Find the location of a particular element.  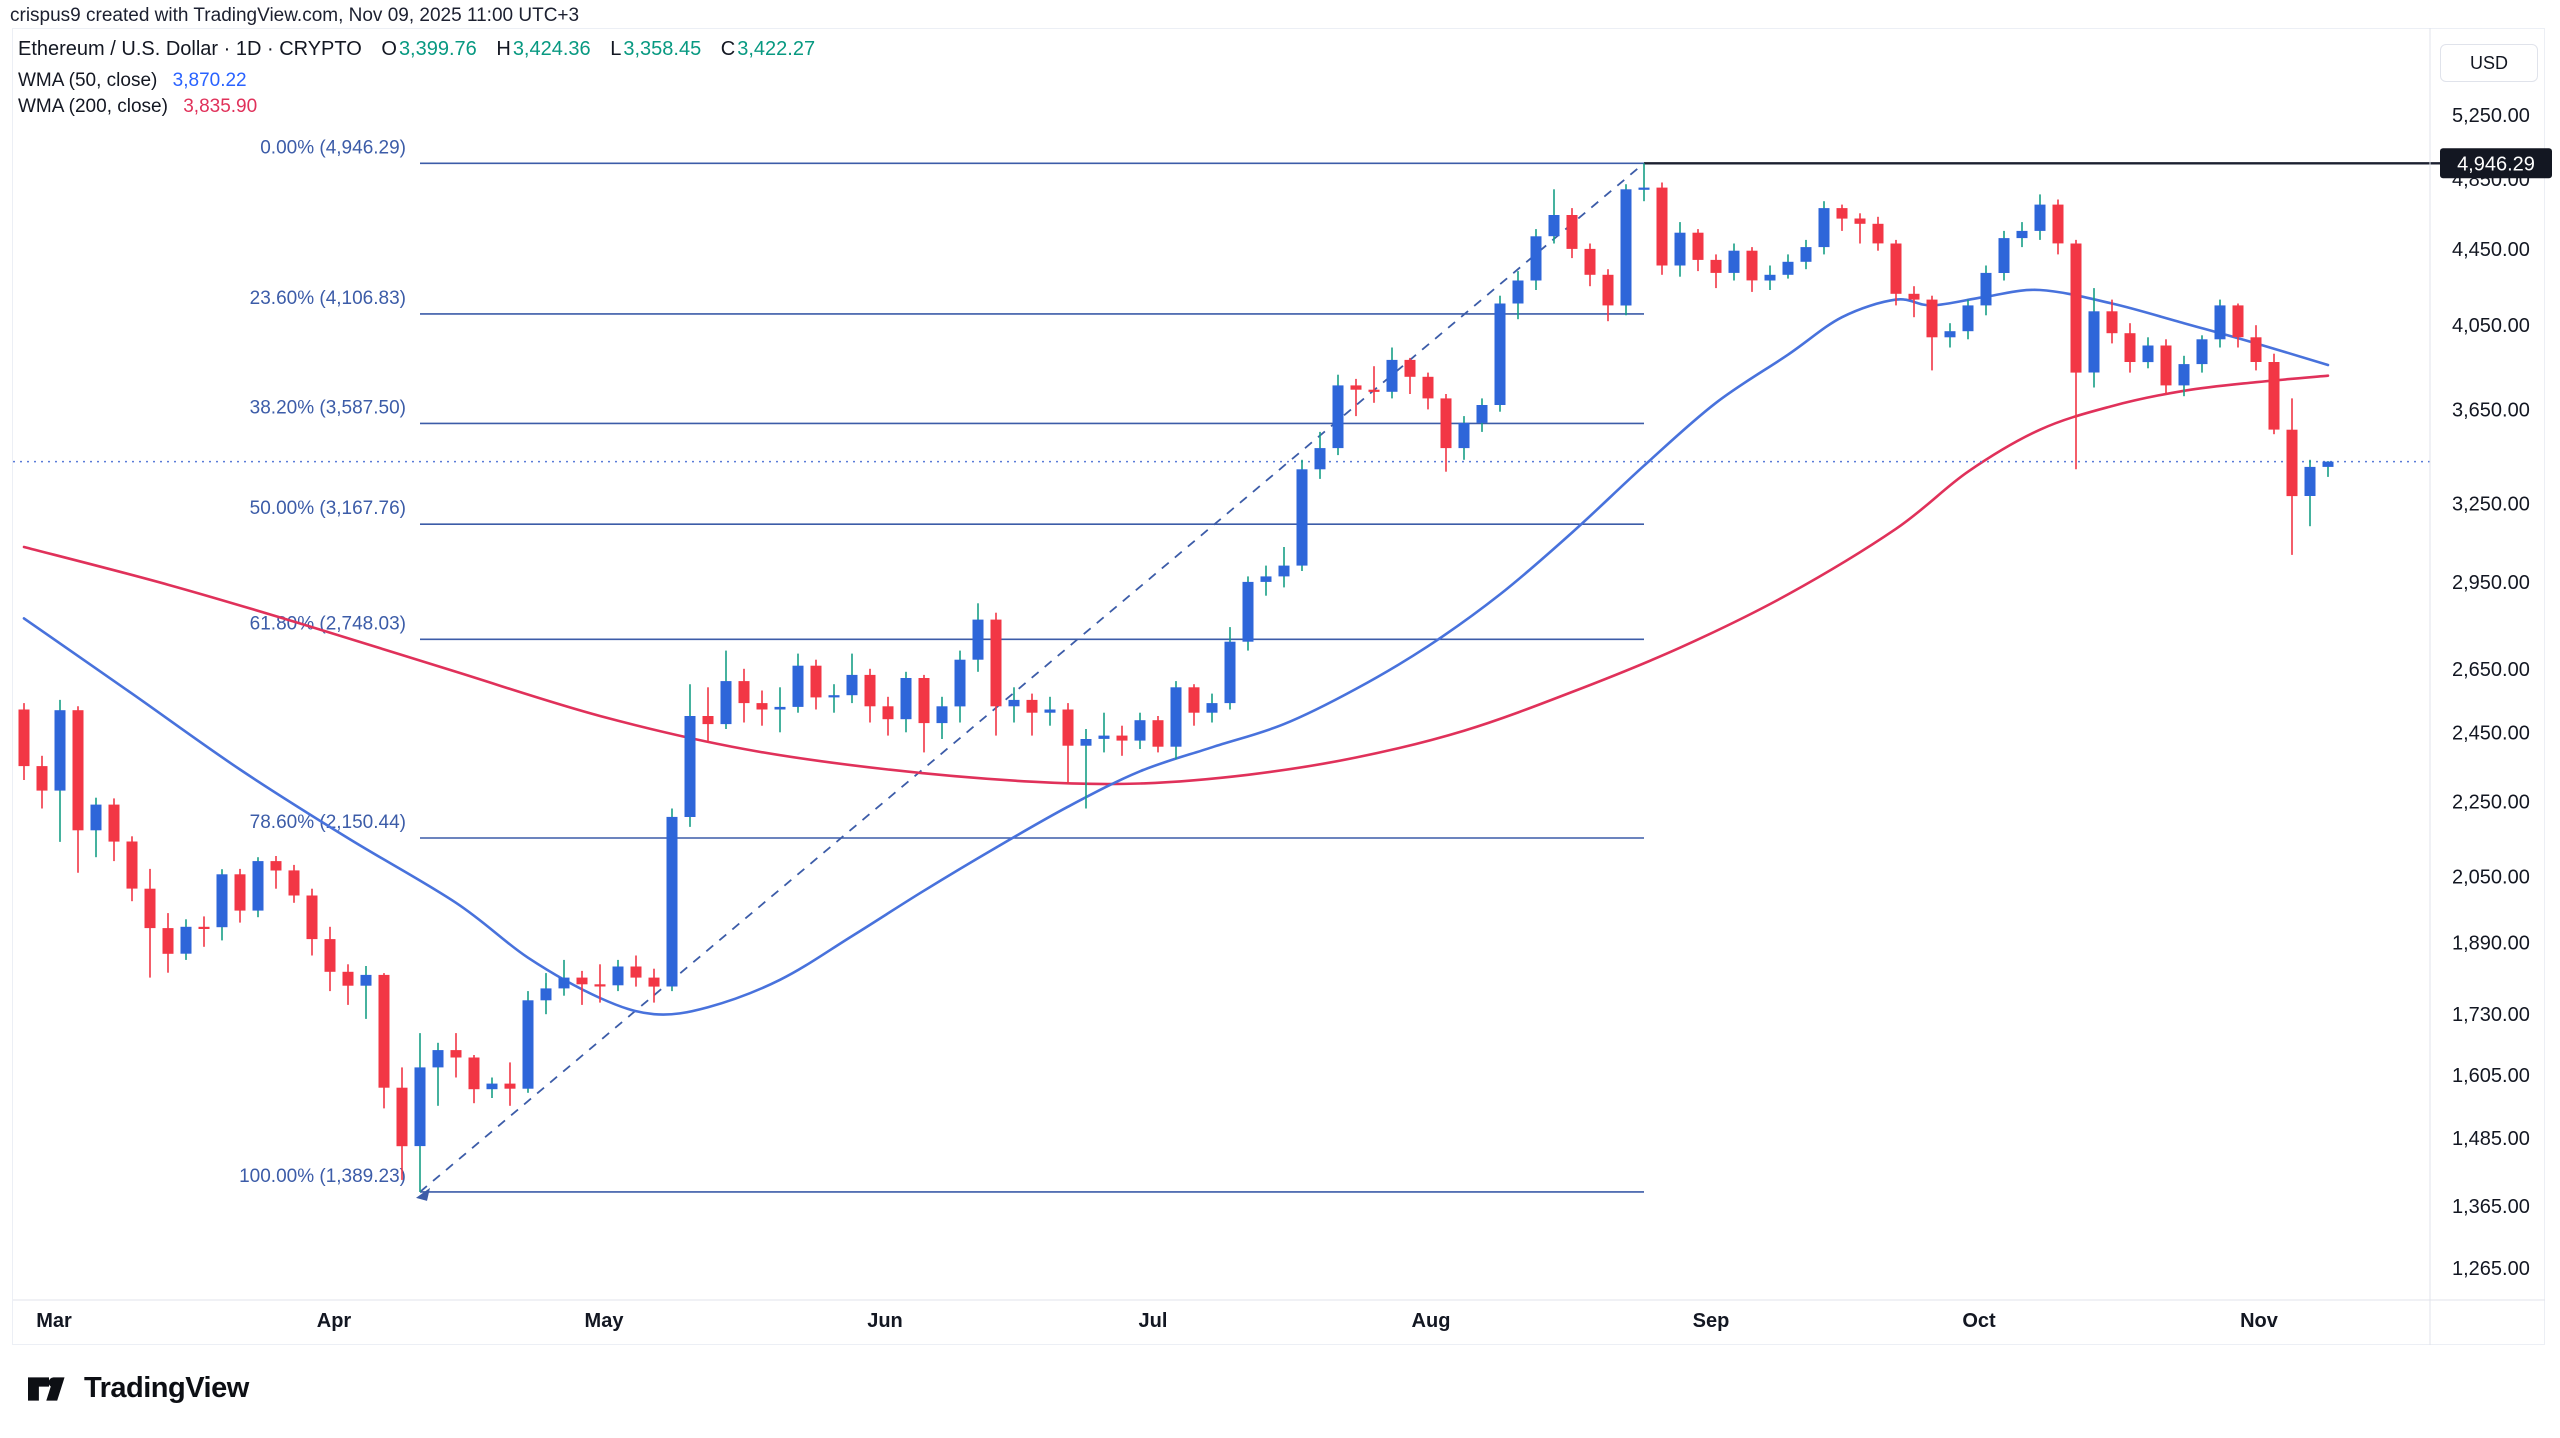

tradingview-logo-text: TradingView is located at coordinates (166, 1388).